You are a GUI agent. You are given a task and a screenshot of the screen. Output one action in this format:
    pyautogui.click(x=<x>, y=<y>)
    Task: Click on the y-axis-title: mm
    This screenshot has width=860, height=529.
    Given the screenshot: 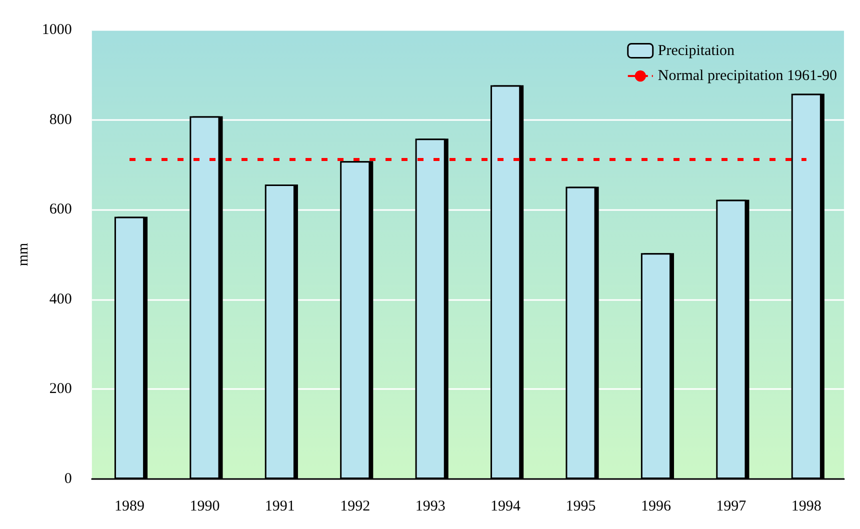 What is the action you would take?
    pyautogui.click(x=24, y=254)
    